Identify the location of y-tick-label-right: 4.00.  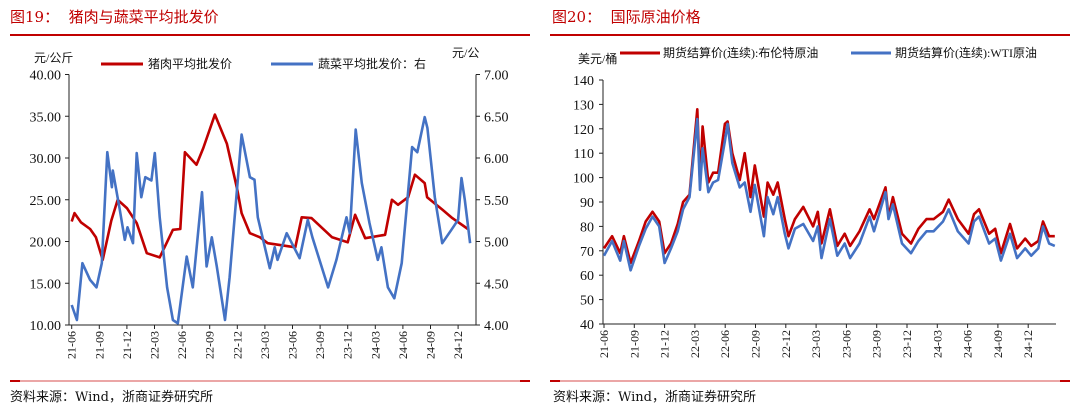
(496, 326).